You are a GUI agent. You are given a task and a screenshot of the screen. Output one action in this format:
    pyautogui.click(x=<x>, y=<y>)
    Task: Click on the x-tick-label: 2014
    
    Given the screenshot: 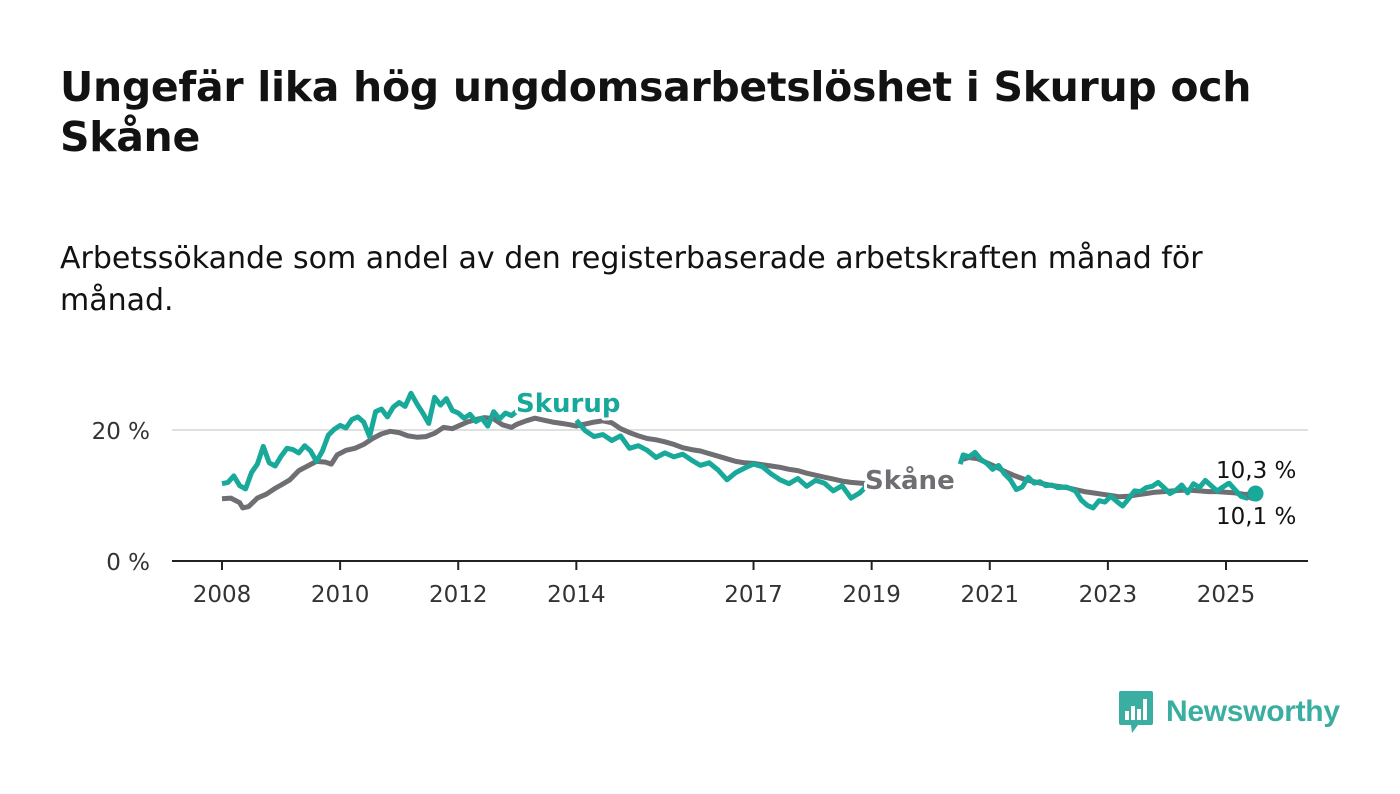 What is the action you would take?
    pyautogui.click(x=576, y=595)
    